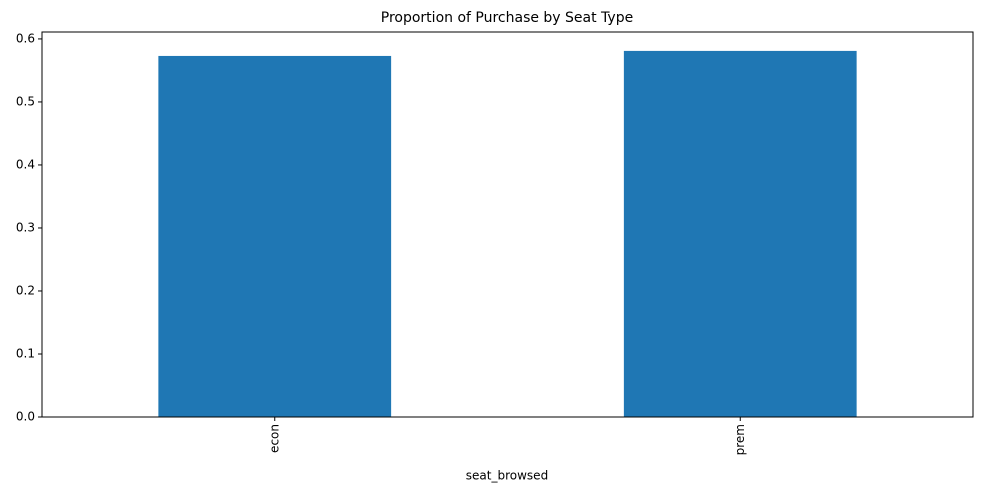 The height and width of the screenshot is (493, 981). What do you see at coordinates (507, 476) in the screenshot?
I see `x-axis-label: seat_browsed` at bounding box center [507, 476].